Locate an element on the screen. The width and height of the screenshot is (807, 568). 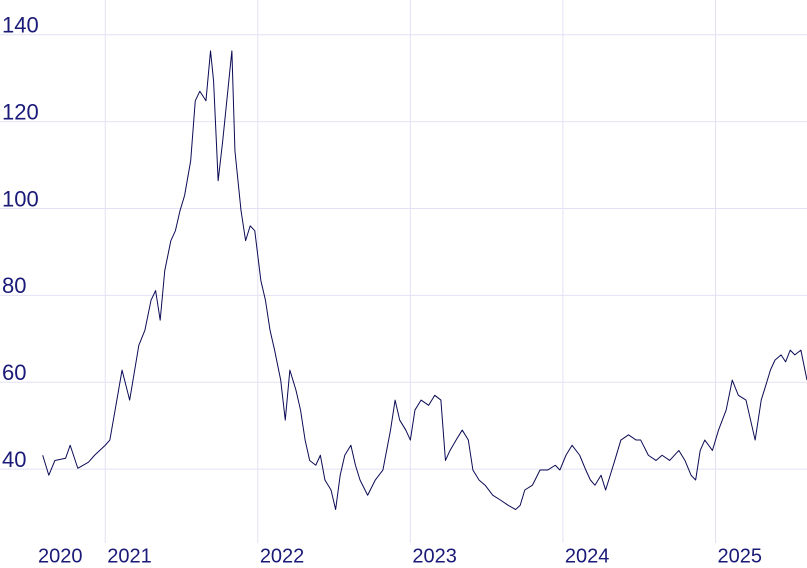
x-tick-label: 2025 is located at coordinates (739, 556).